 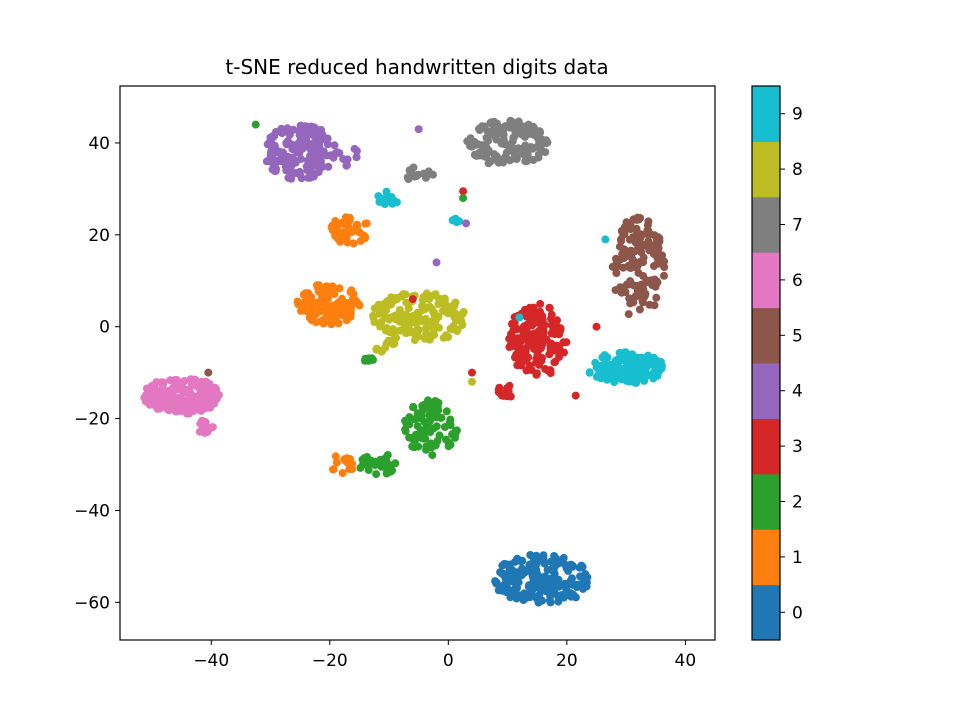 What do you see at coordinates (104, 328) in the screenshot?
I see `y-tick-label: 0` at bounding box center [104, 328].